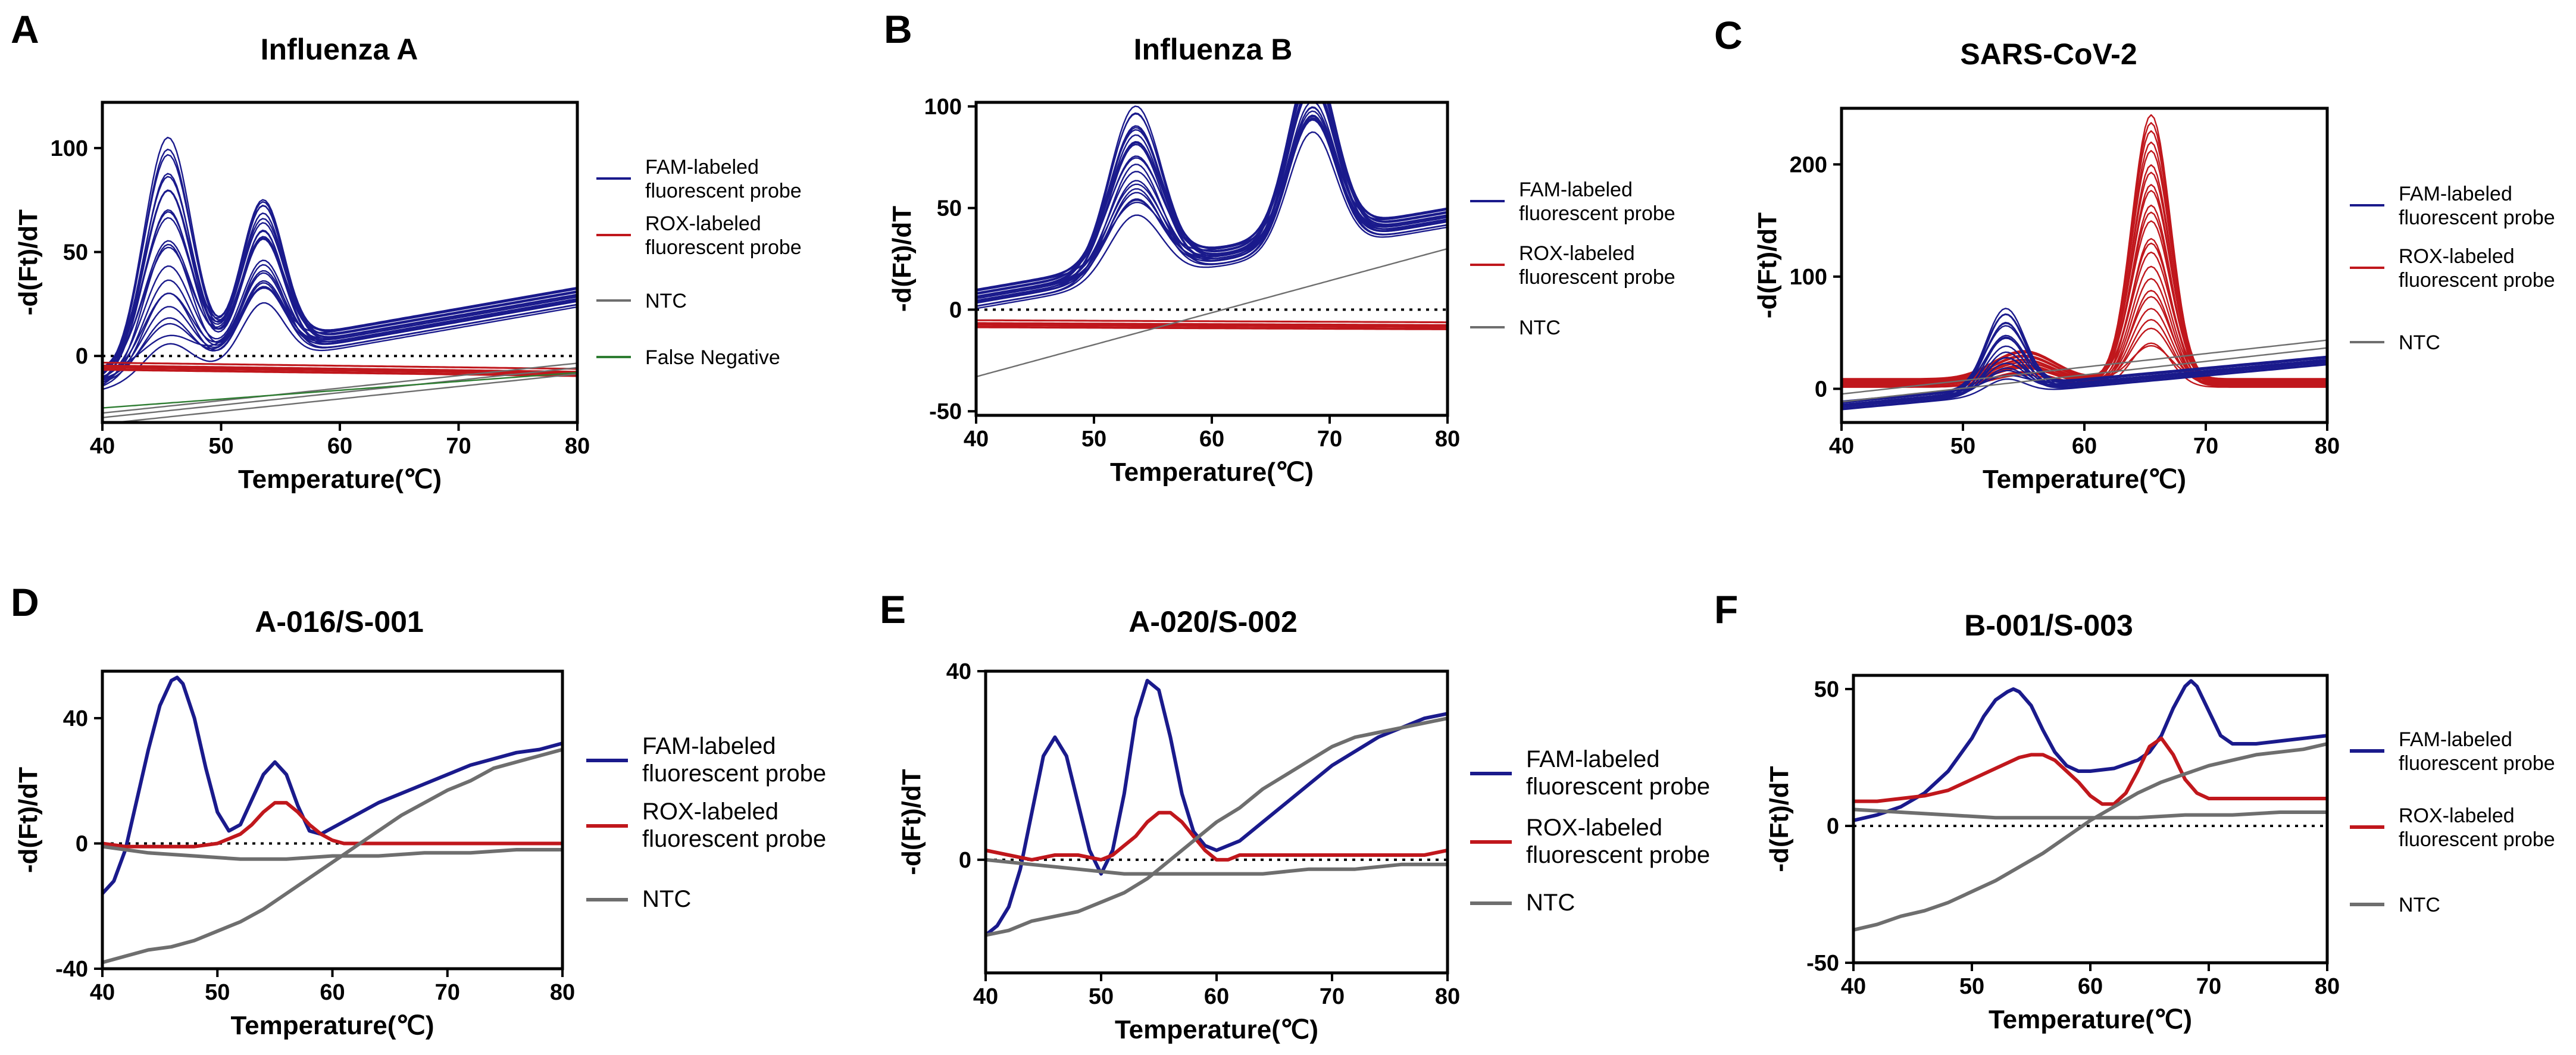 This screenshot has height=1055, width=2576. I want to click on plot-frame, so click(332, 820).